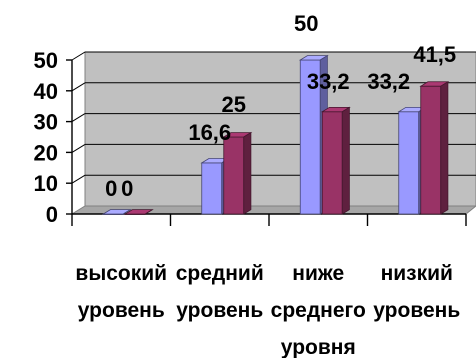 This screenshot has width=476, height=363. I want to click on x-category-label: средний уровень, so click(220, 292).